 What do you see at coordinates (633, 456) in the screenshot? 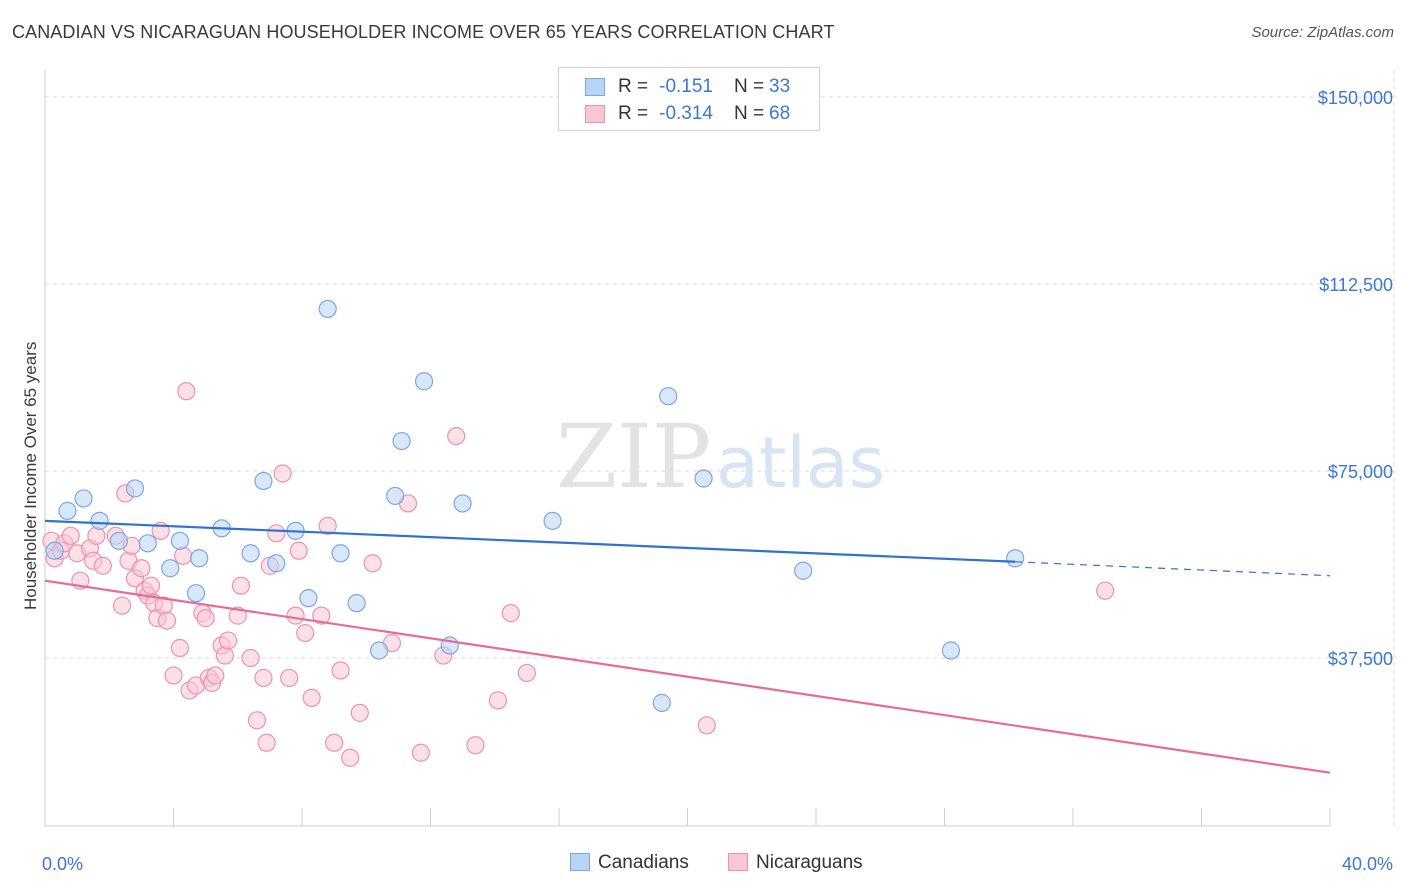
I see `watermark-zip: ZIP` at bounding box center [633, 456].